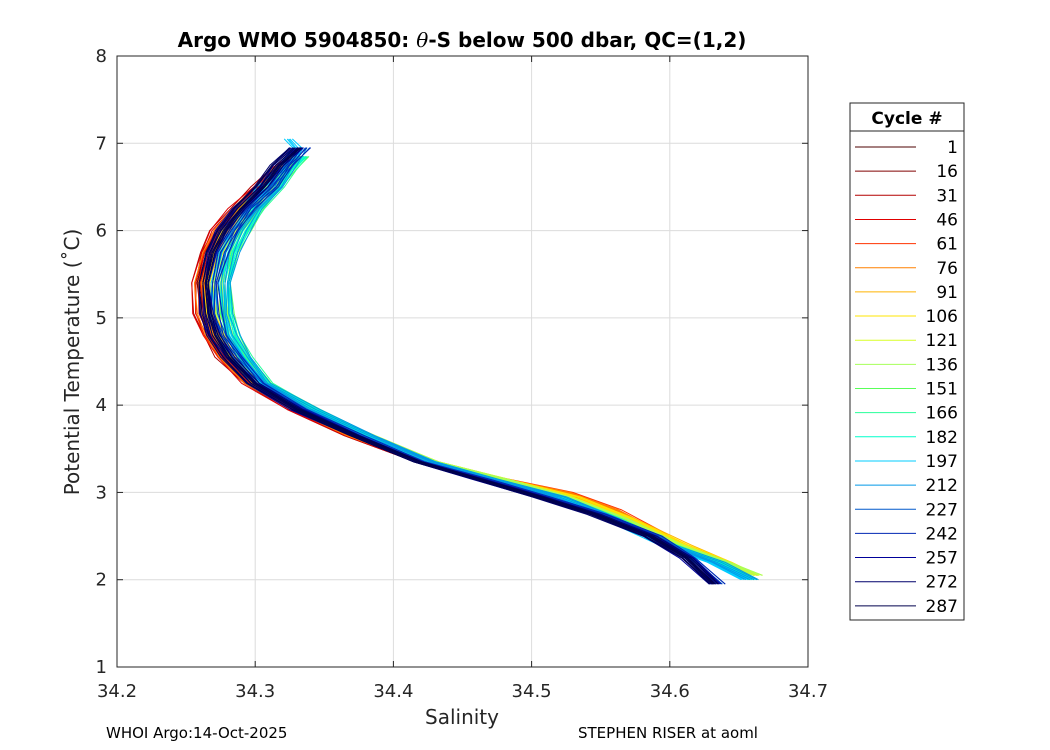 The width and height of the screenshot is (1050, 750). I want to click on x-tick-label: 34.6, so click(670, 691).